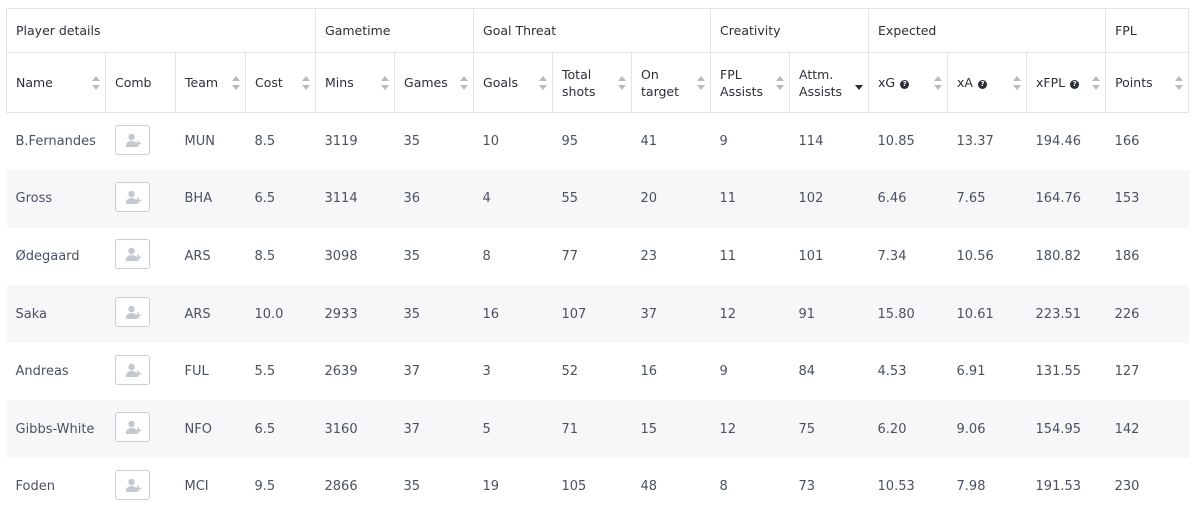 Image resolution: width=1200 pixels, height=524 pixels. What do you see at coordinates (829, 82) in the screenshot?
I see `column-header-attm-assists: Attm. Assists` at bounding box center [829, 82].